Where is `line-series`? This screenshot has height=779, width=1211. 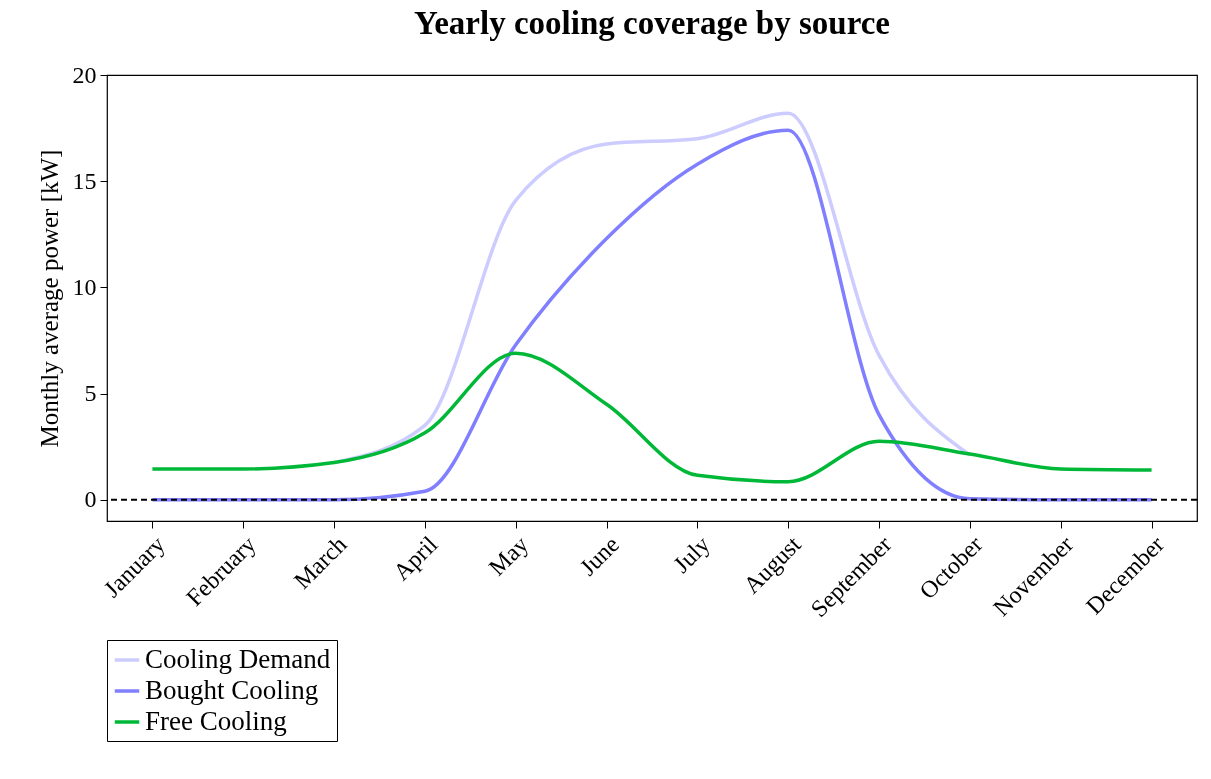 line-series is located at coordinates (652, 417).